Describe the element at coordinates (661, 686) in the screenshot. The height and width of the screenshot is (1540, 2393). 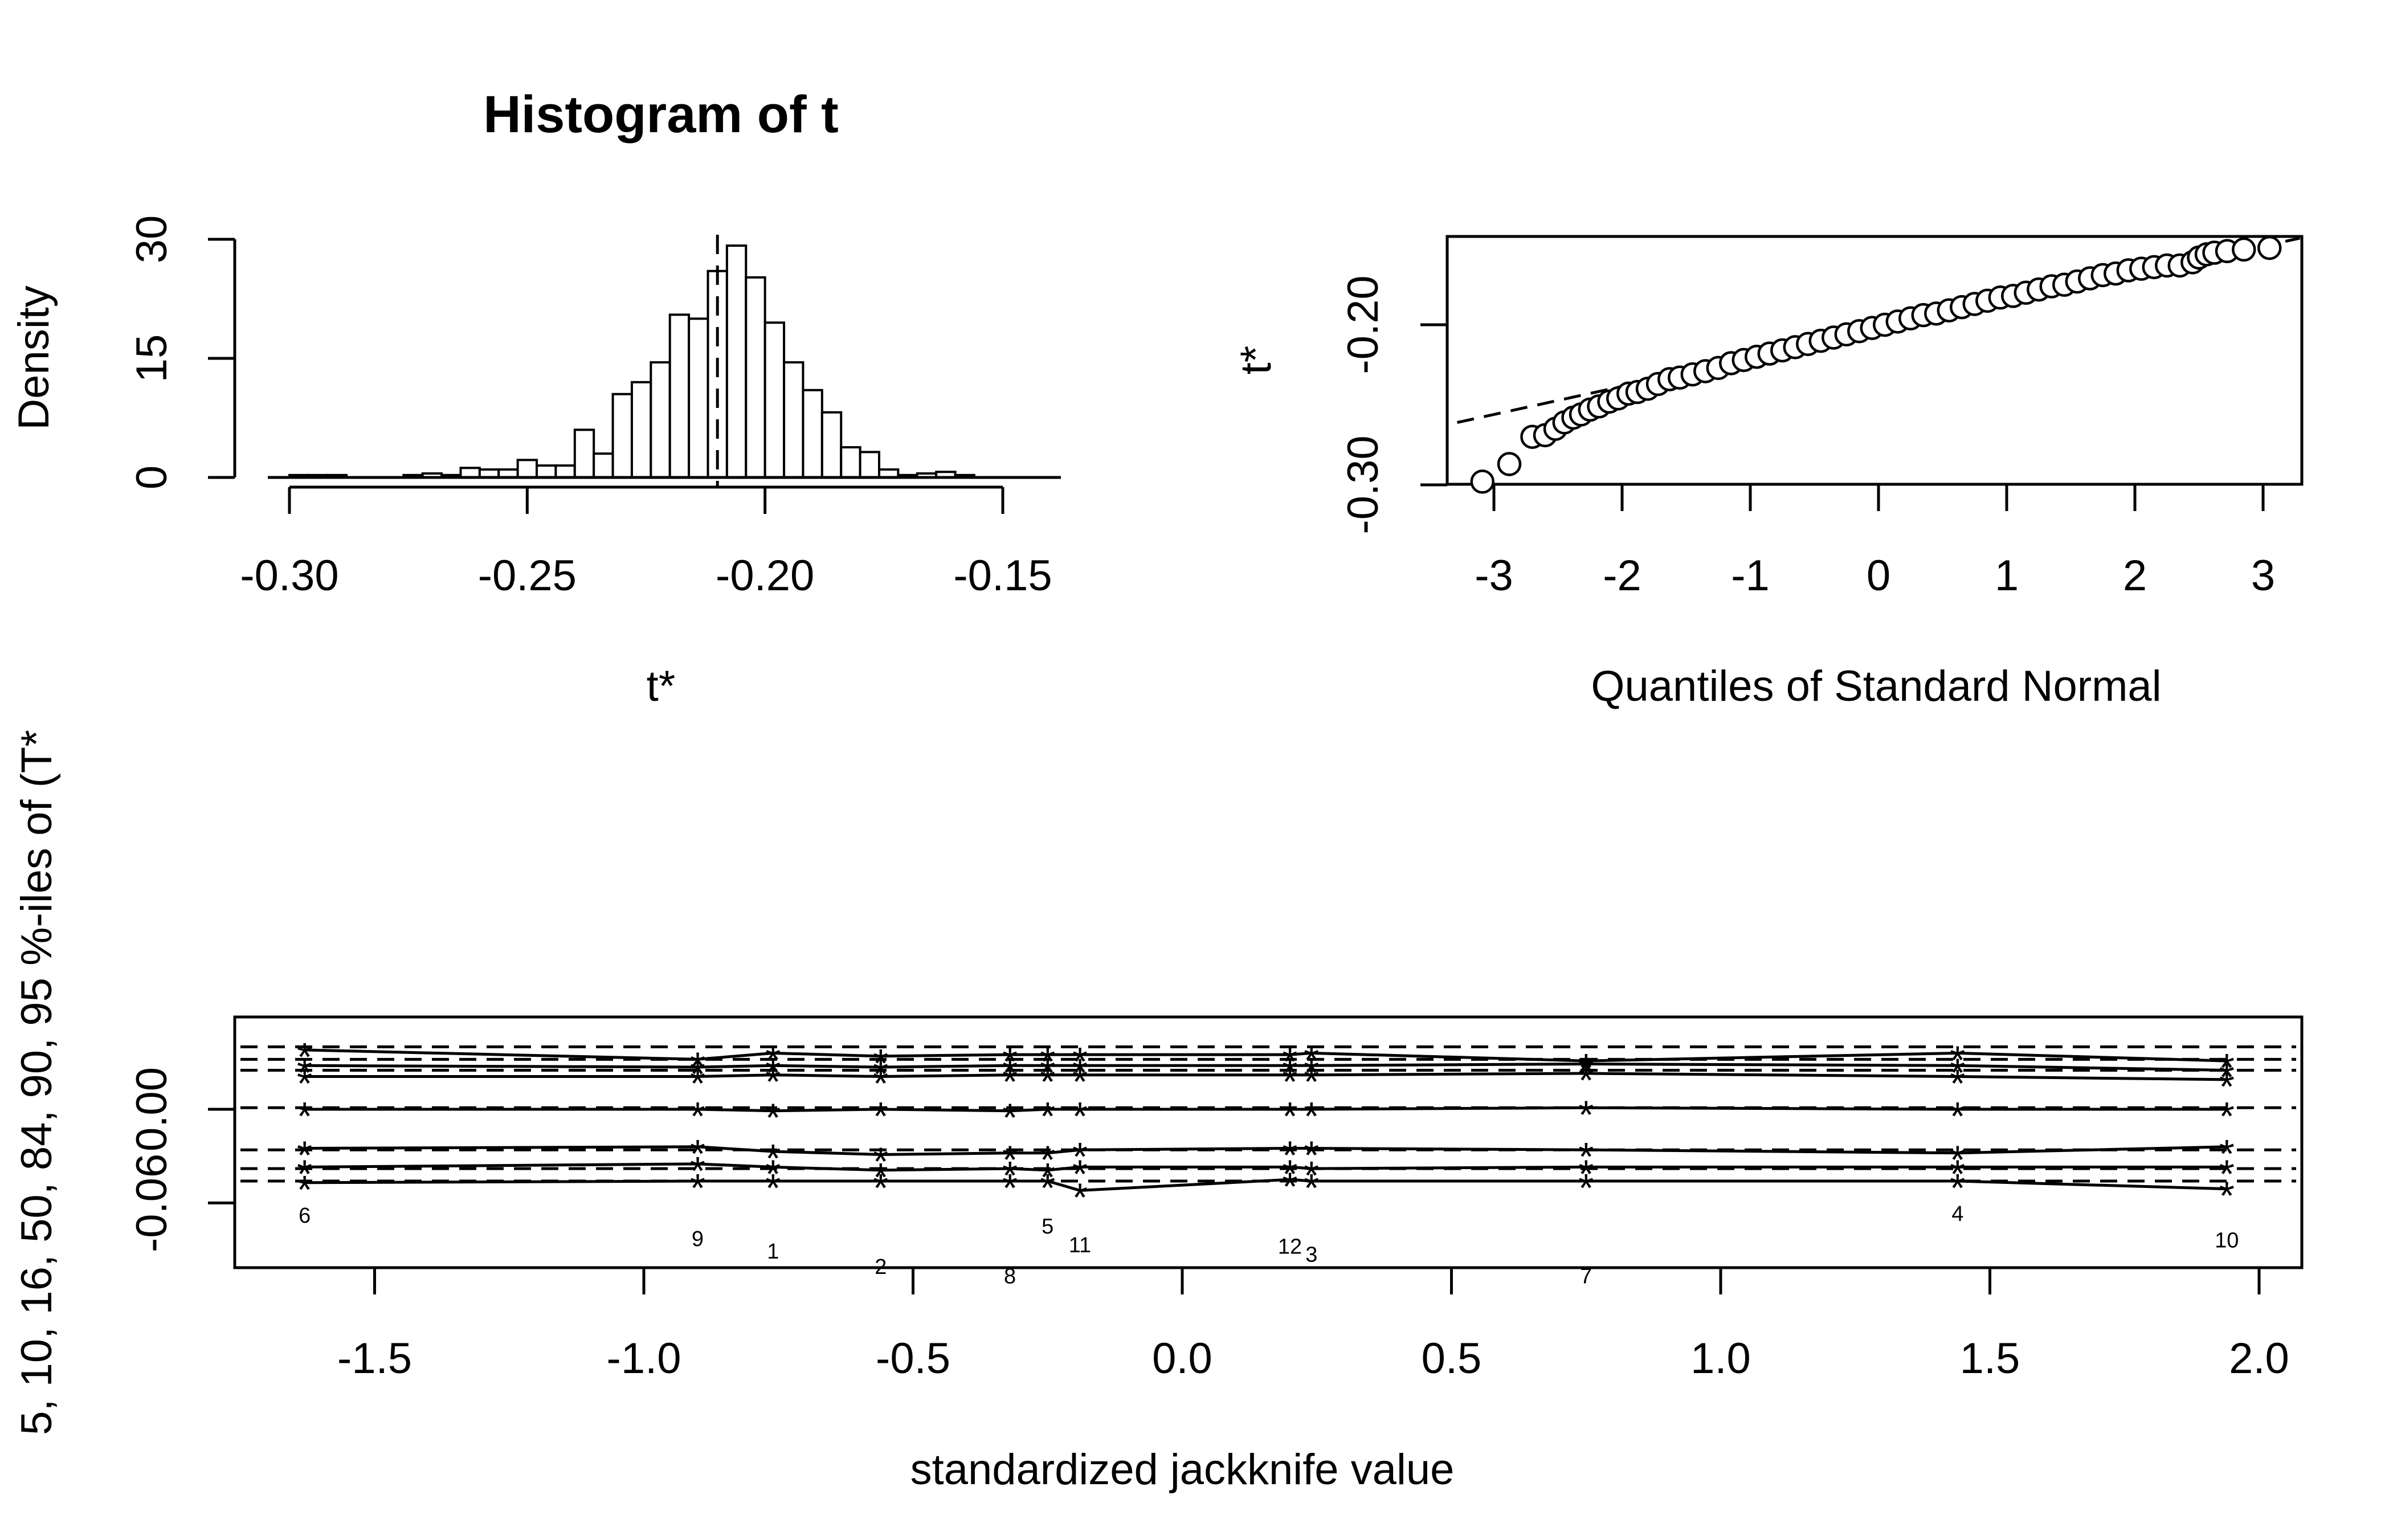
I see `histogram-x-label: t*` at that location.